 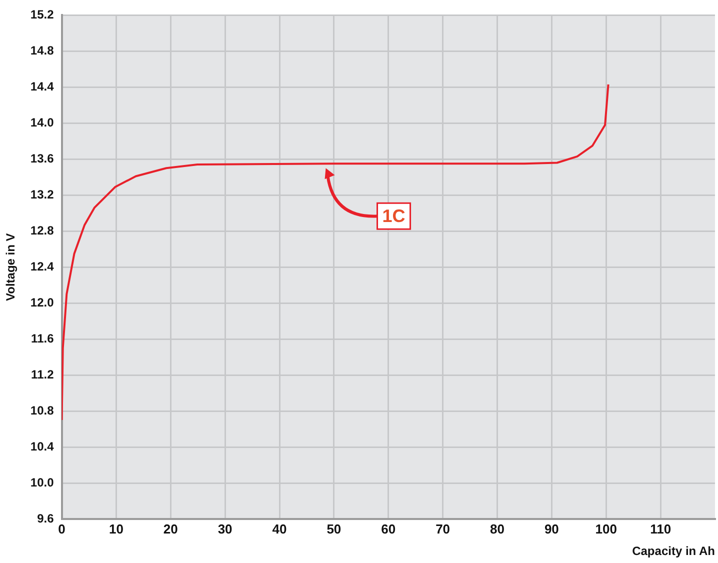 What do you see at coordinates (551, 528) in the screenshot?
I see `x-tick-label: 90` at bounding box center [551, 528].